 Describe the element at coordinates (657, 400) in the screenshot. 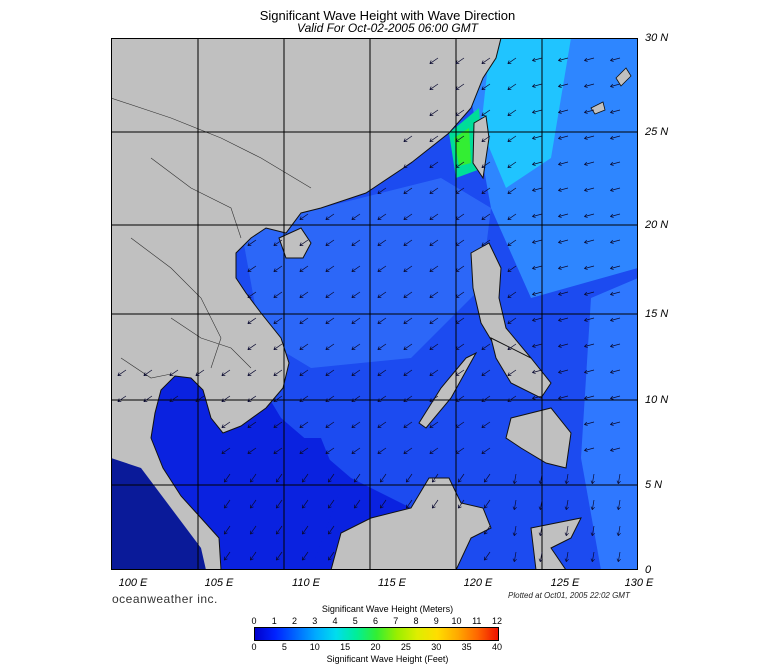

I see `lat-label: 10 N` at that location.